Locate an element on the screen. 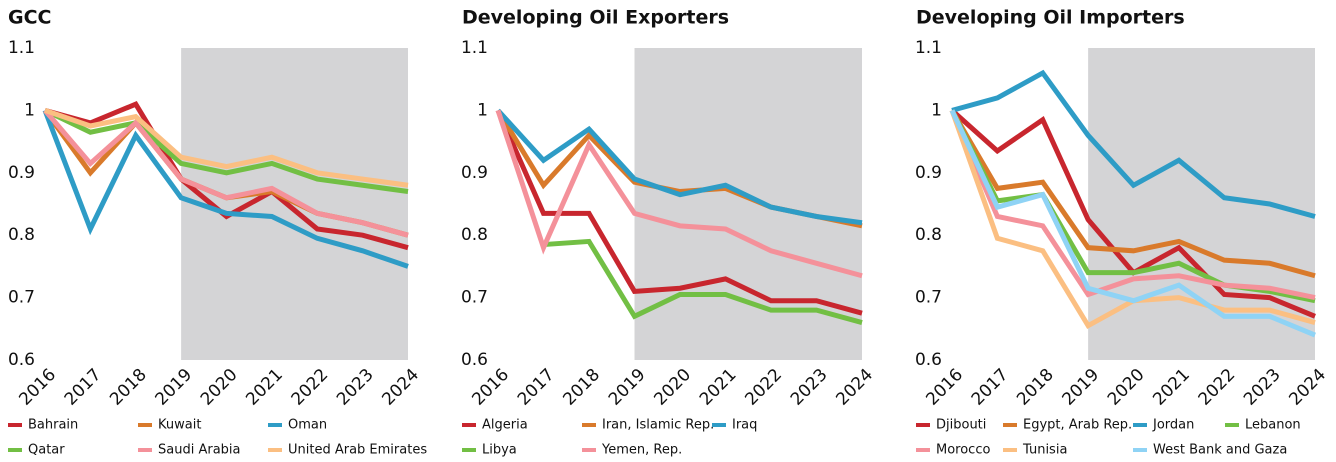 The image size is (1336, 462). legend-label: Jordan is located at coordinates (1173, 425).